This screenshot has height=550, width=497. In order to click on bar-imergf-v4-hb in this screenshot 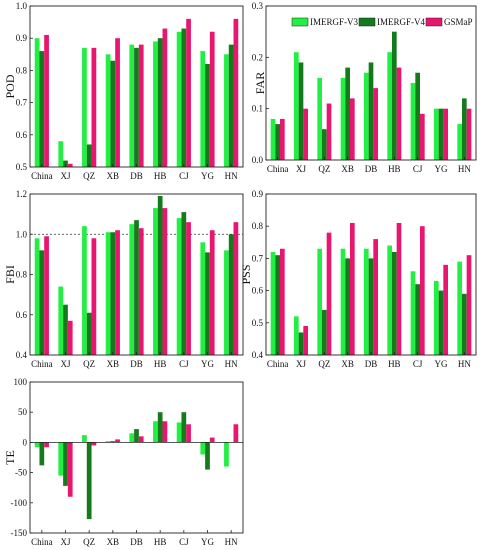, I will do `click(160, 427)`.